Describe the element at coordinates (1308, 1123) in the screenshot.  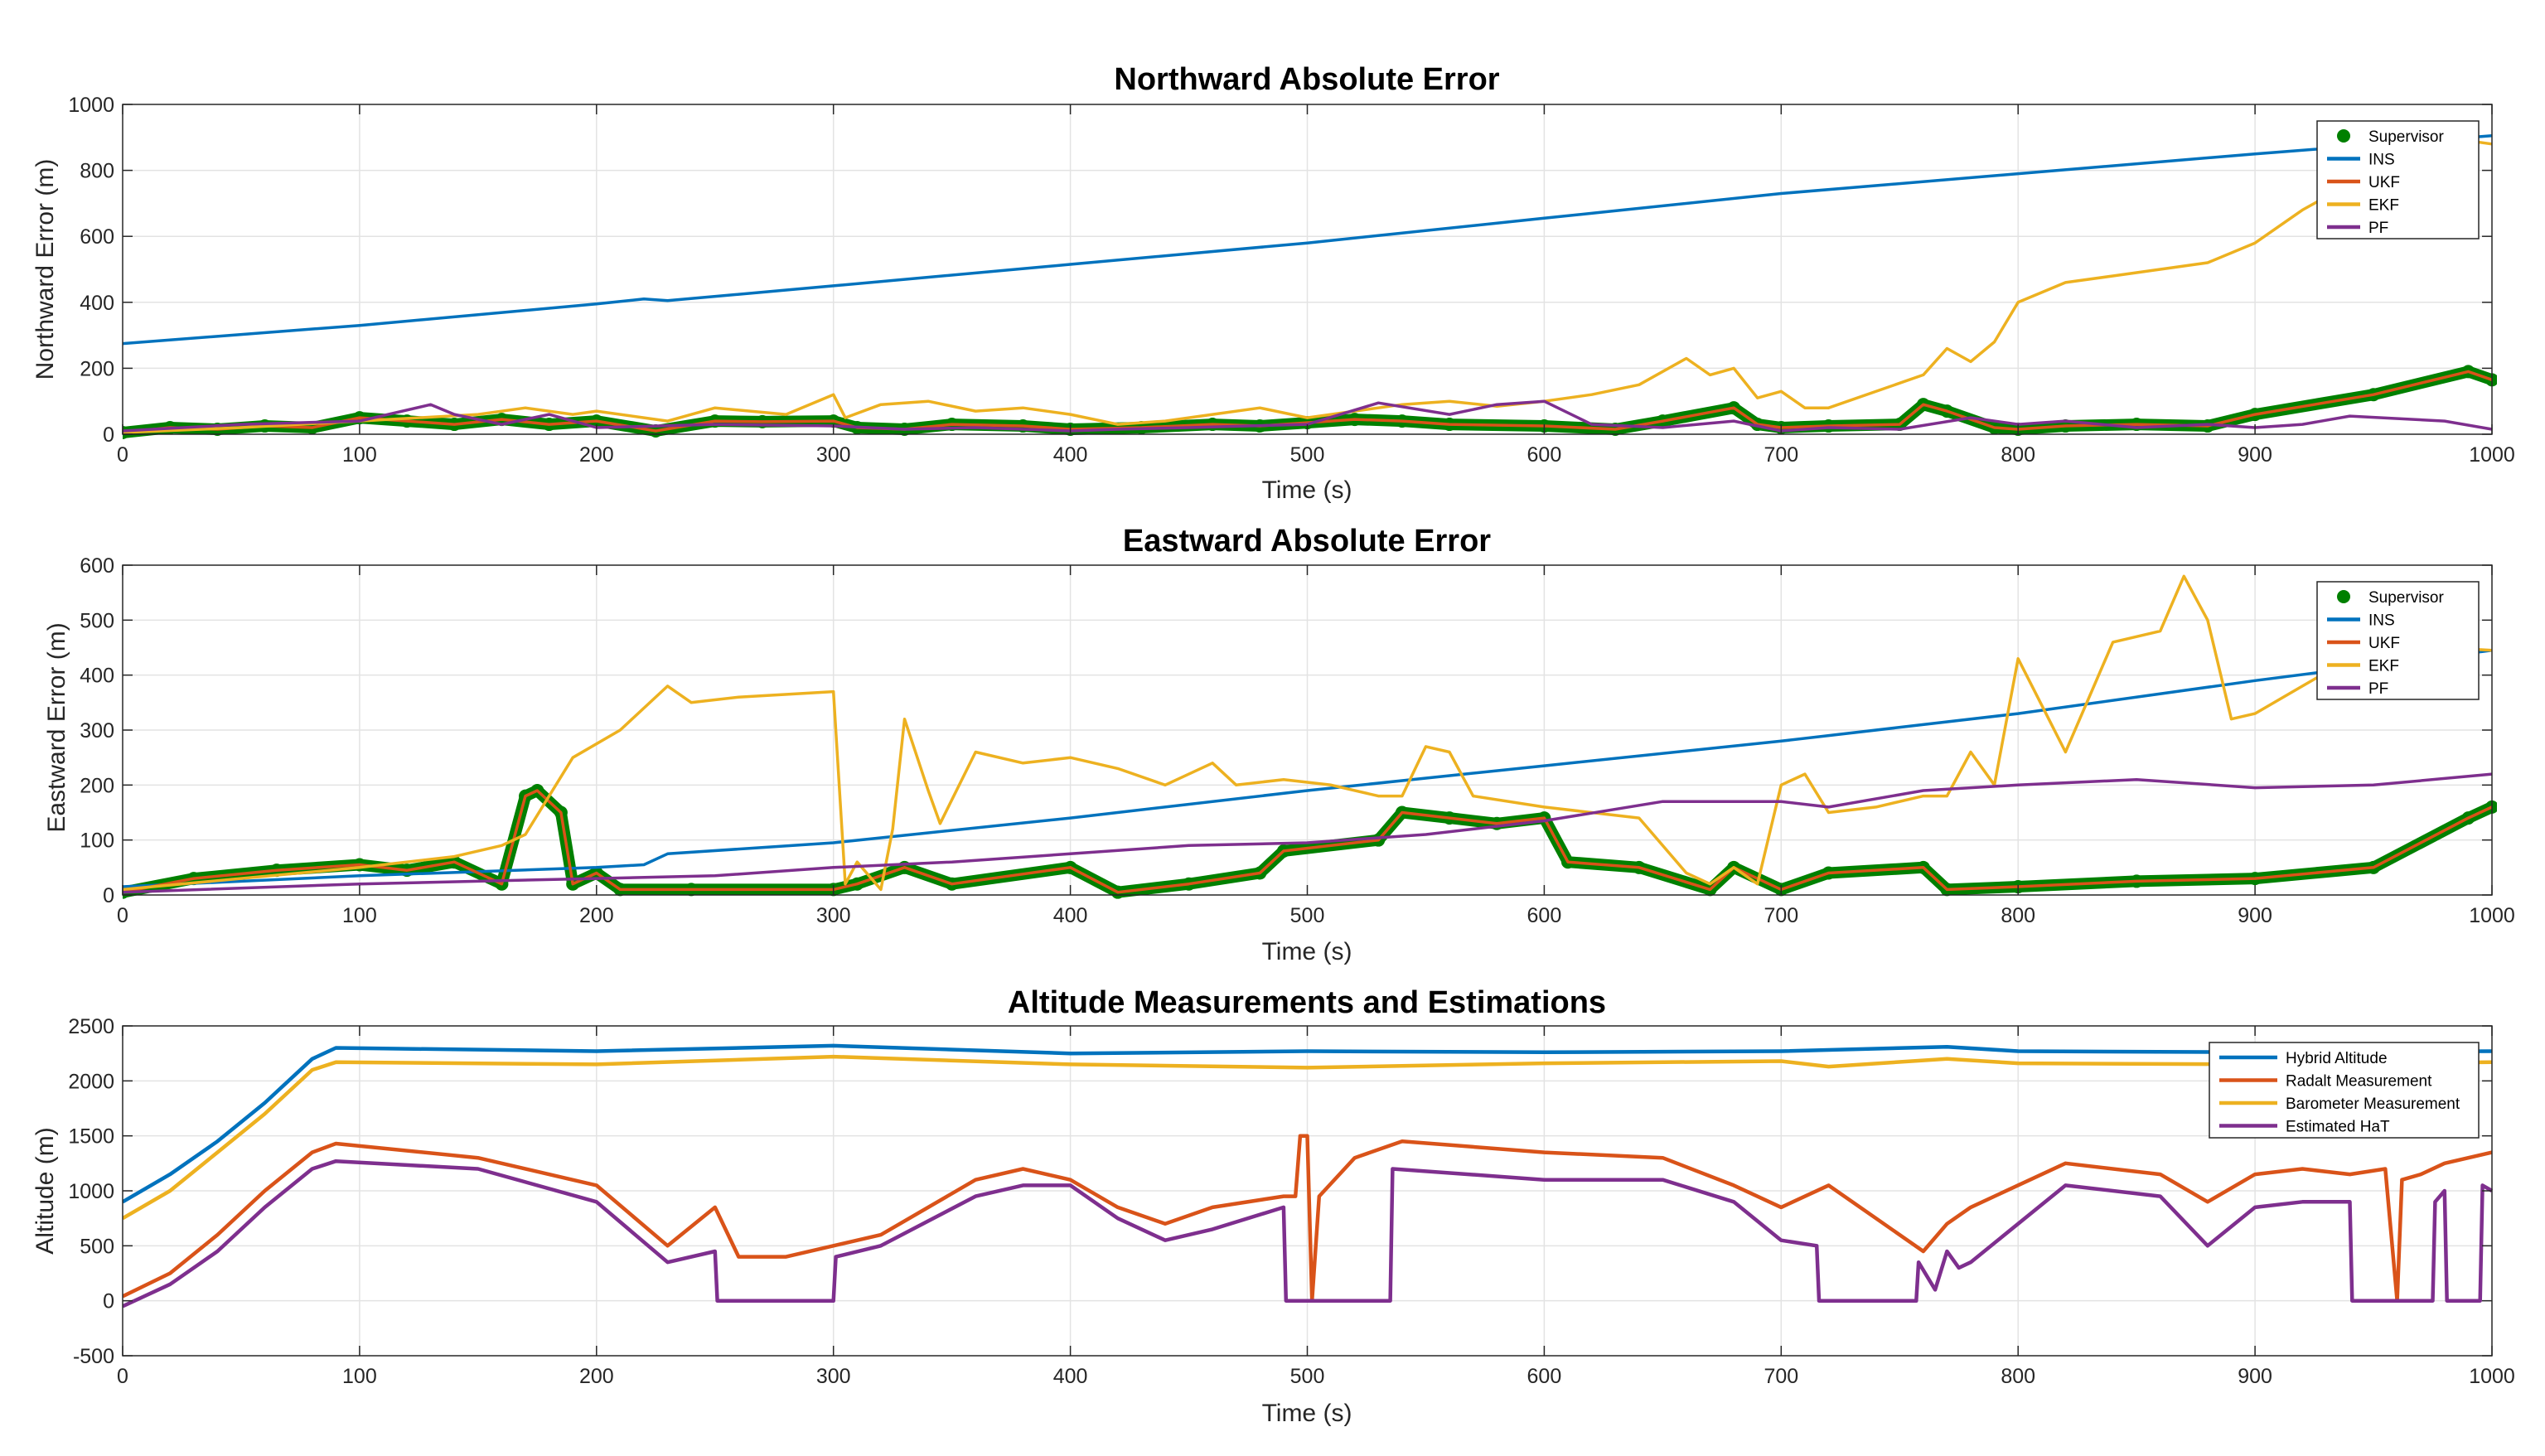
I see `hybrid-altitude-series-line` at that location.